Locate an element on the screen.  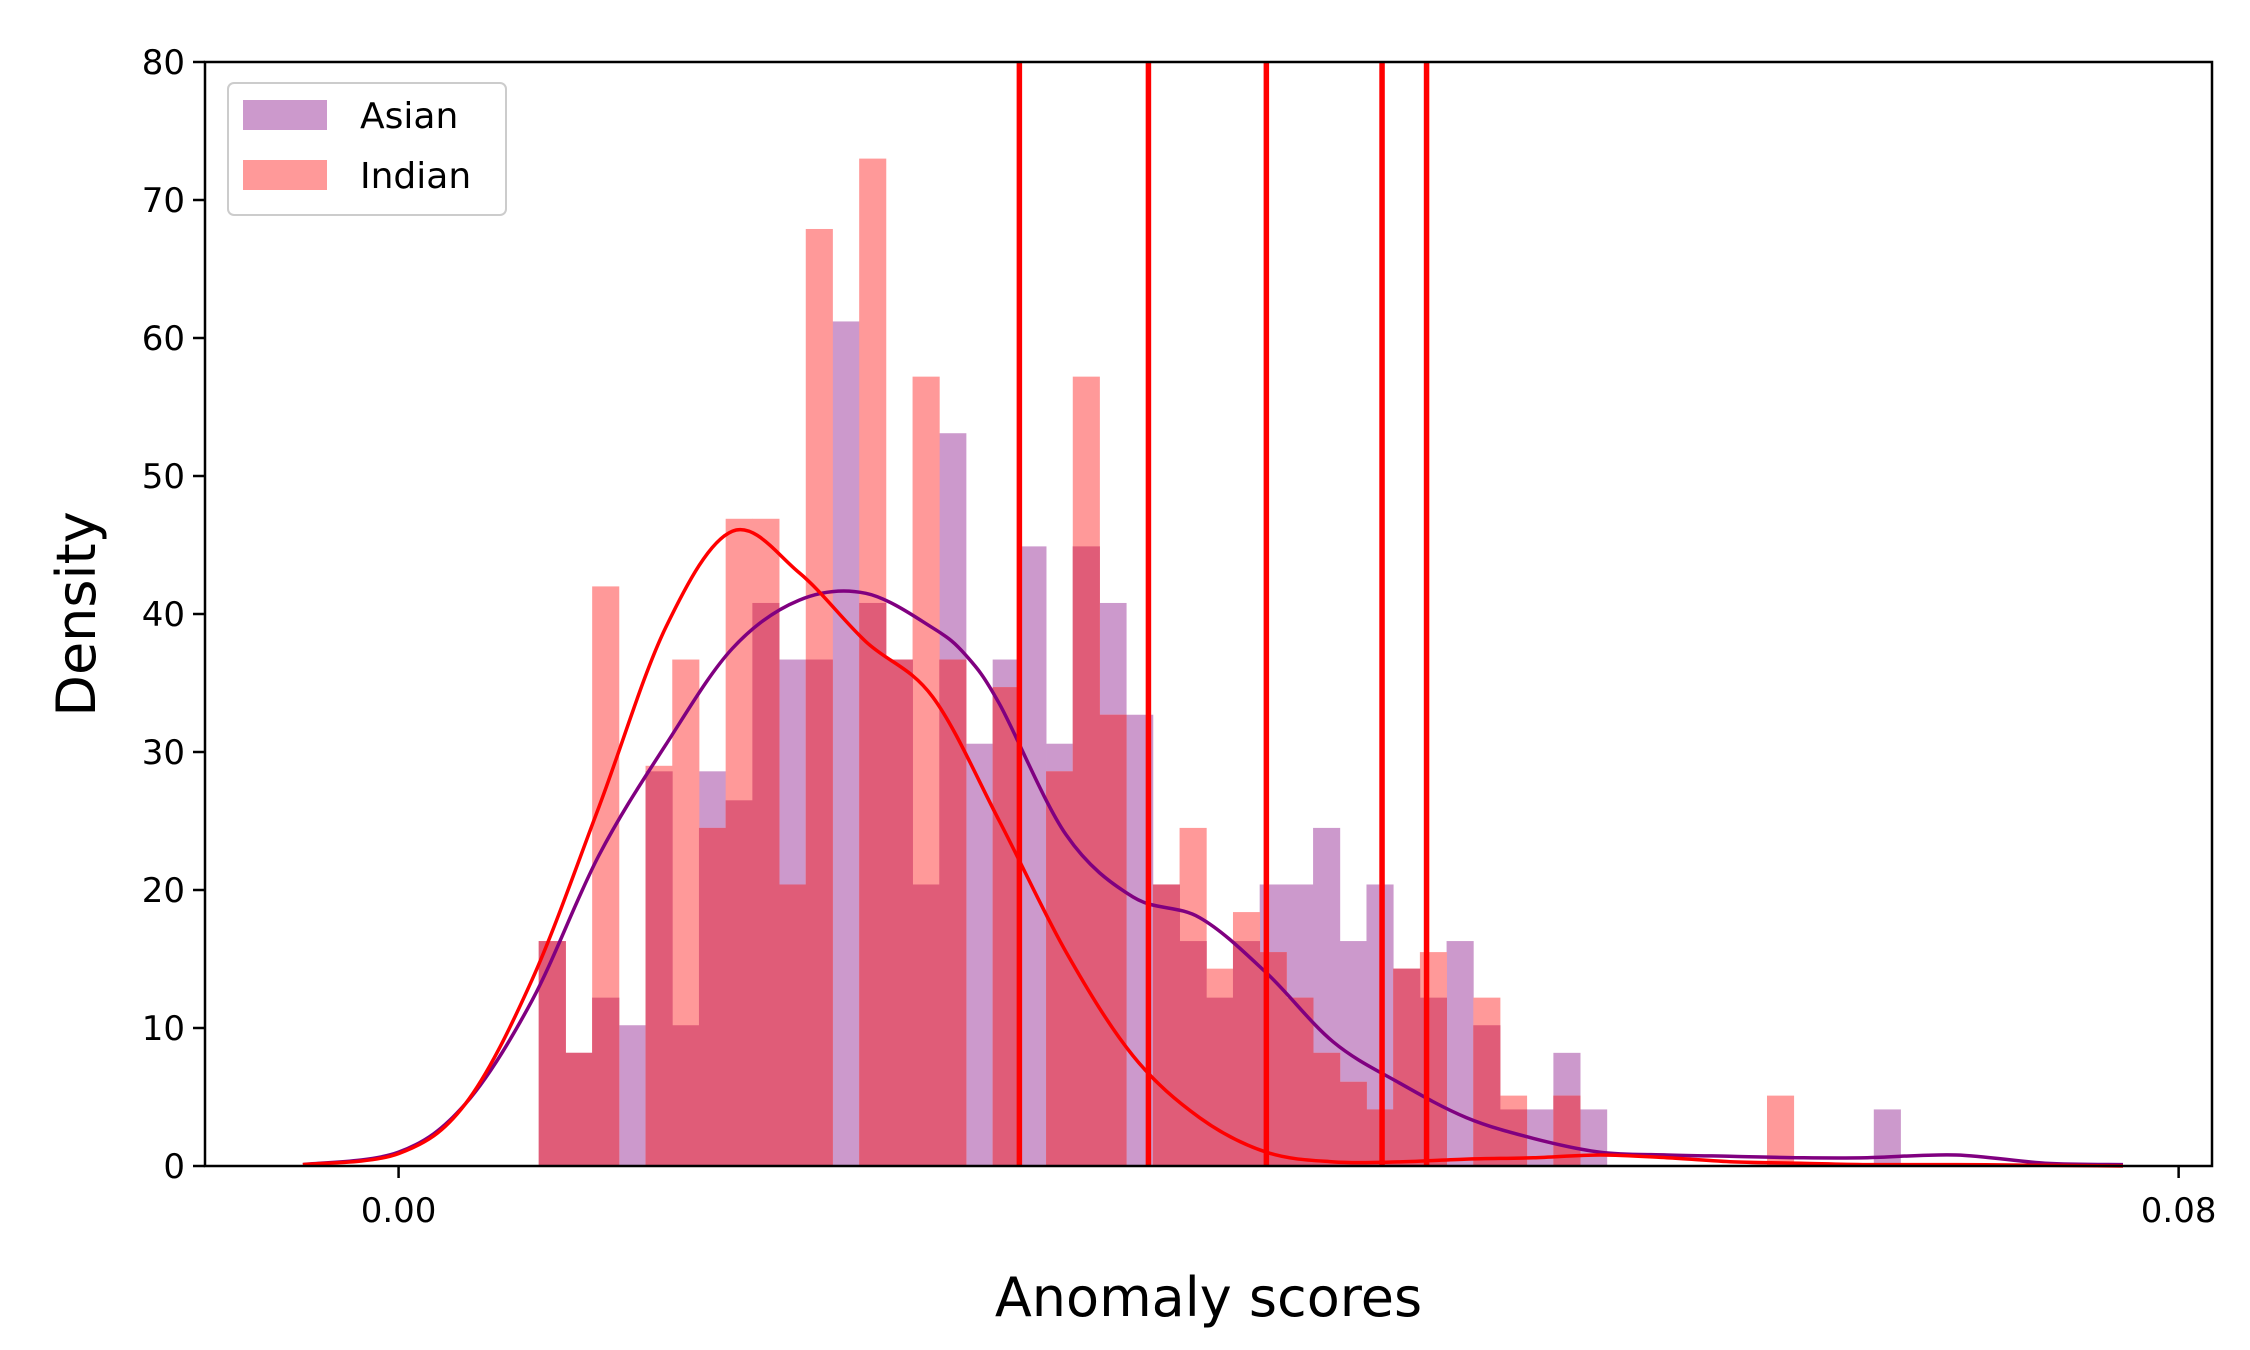
legend-swatch-asian is located at coordinates (285, 115).